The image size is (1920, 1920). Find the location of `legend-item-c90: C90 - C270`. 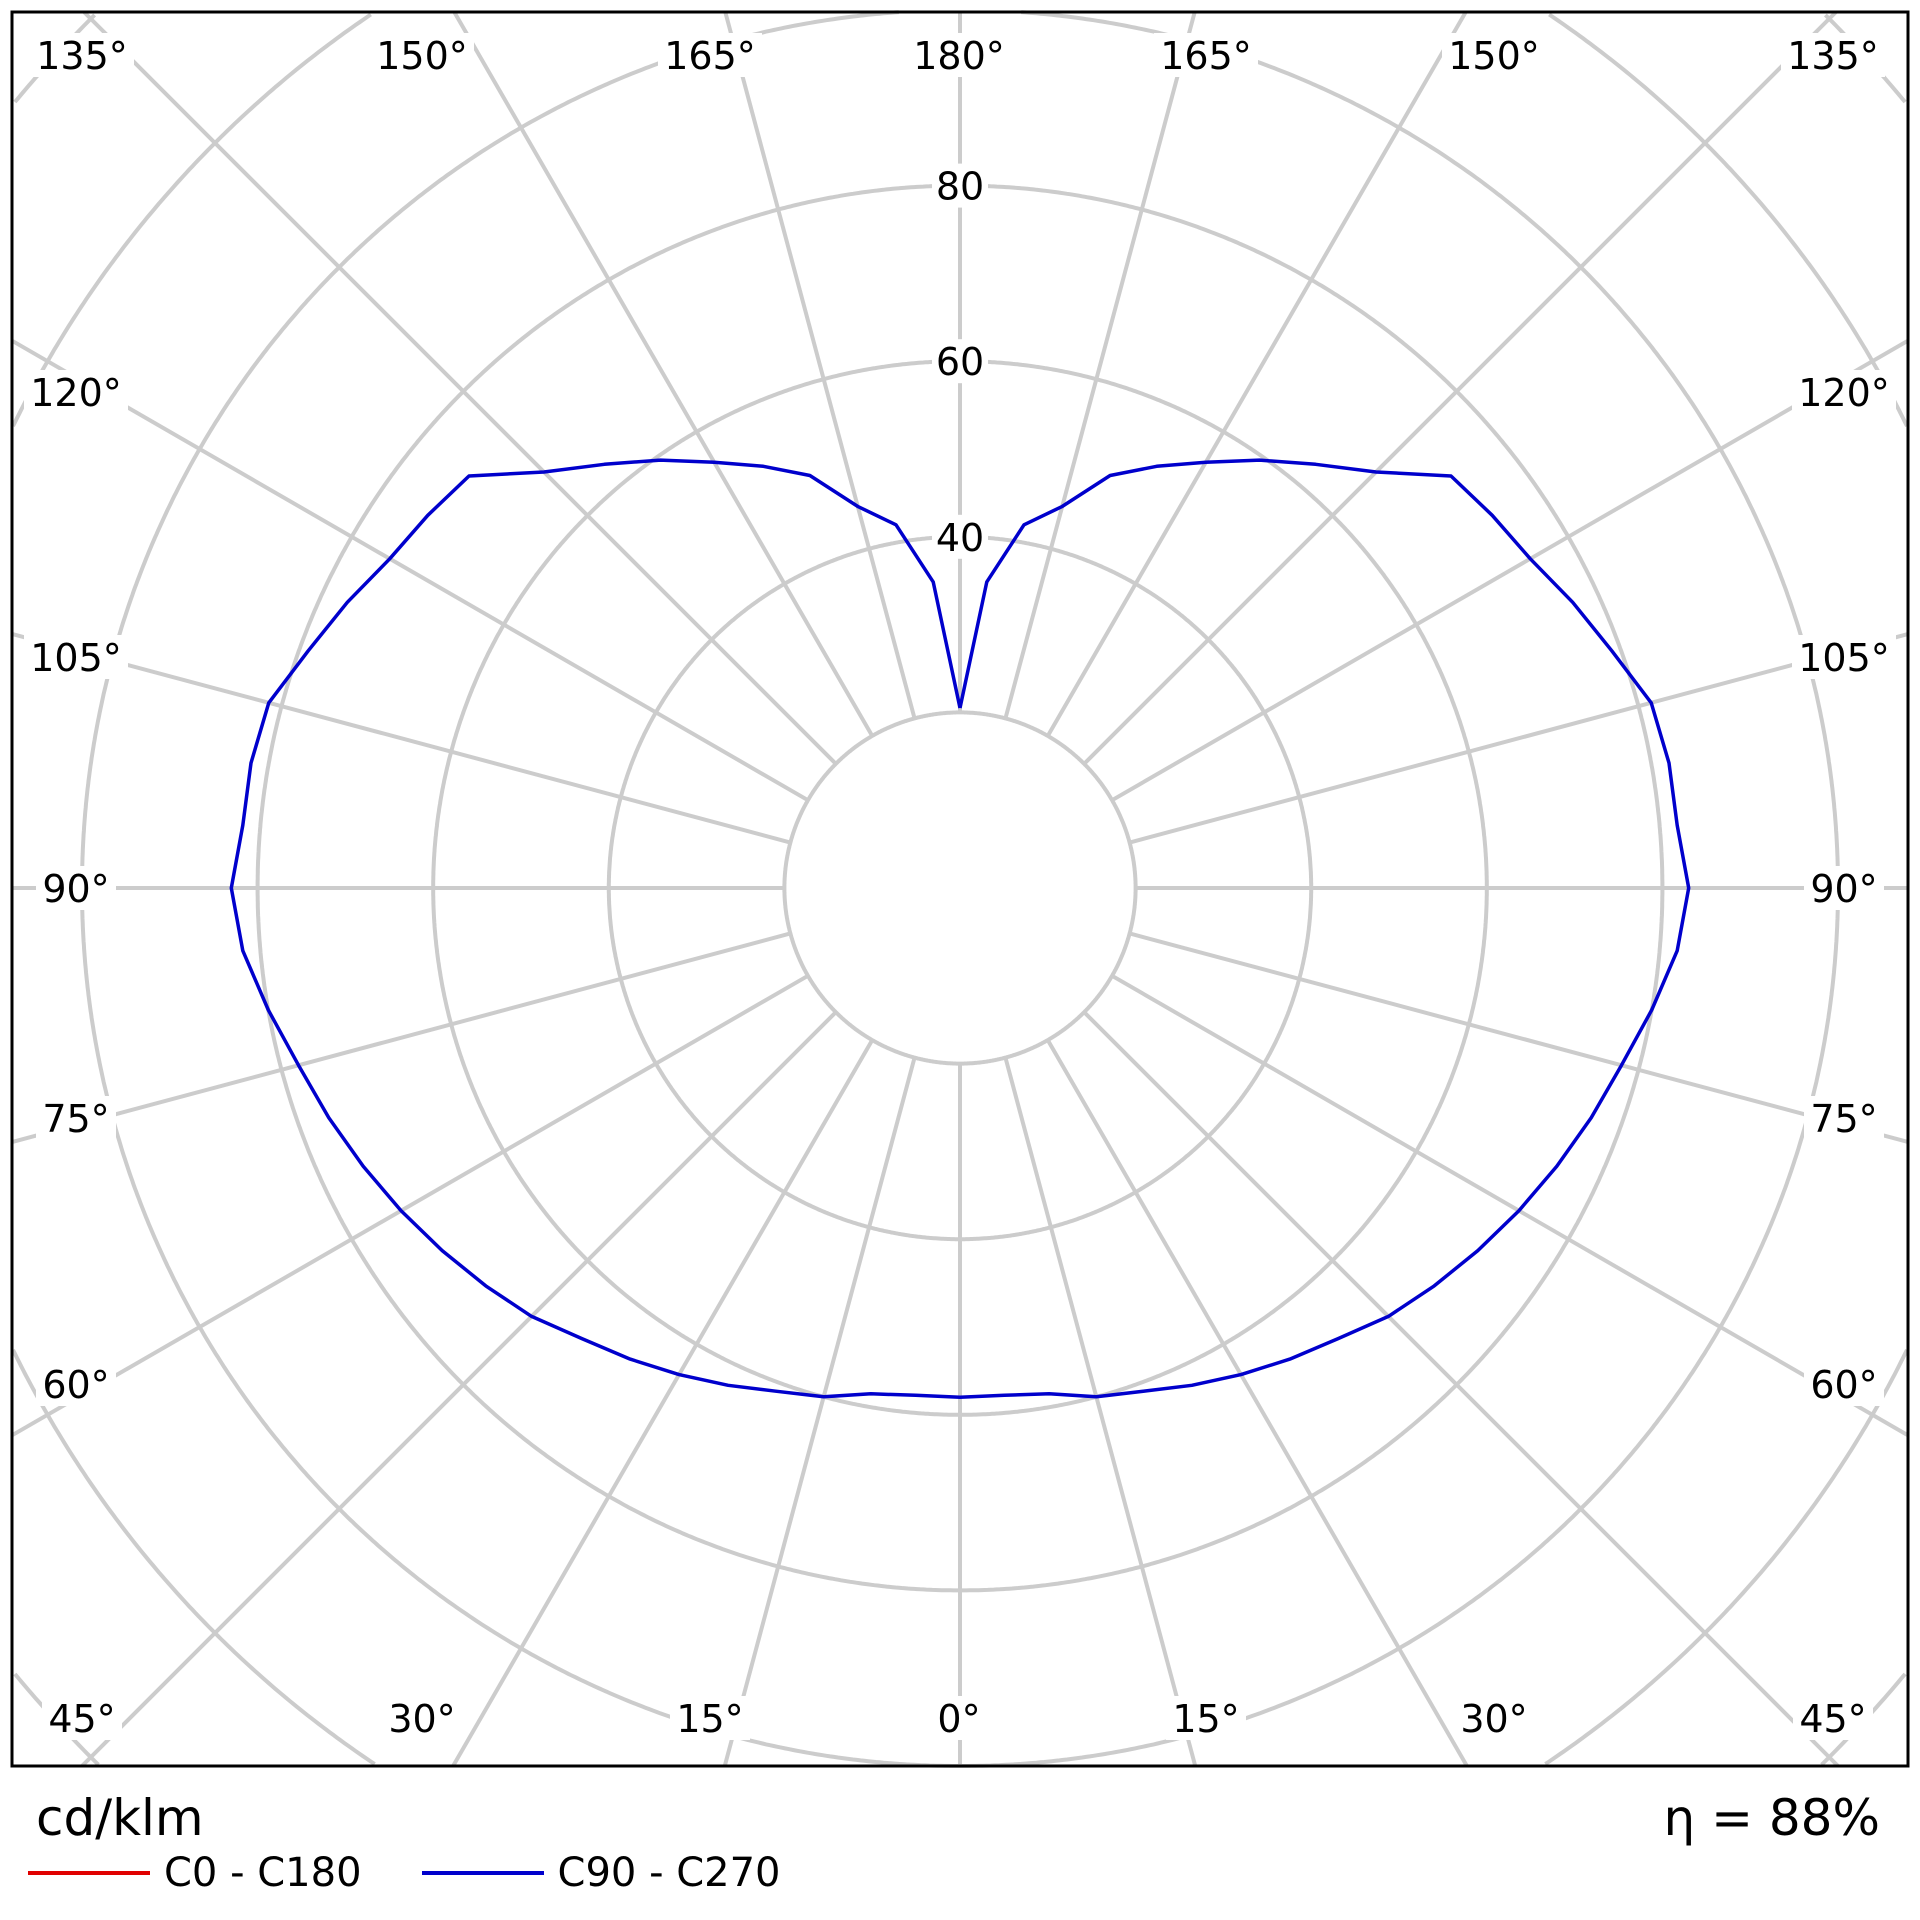

legend-item-c90: C90 - C270 is located at coordinates (601, 1873).